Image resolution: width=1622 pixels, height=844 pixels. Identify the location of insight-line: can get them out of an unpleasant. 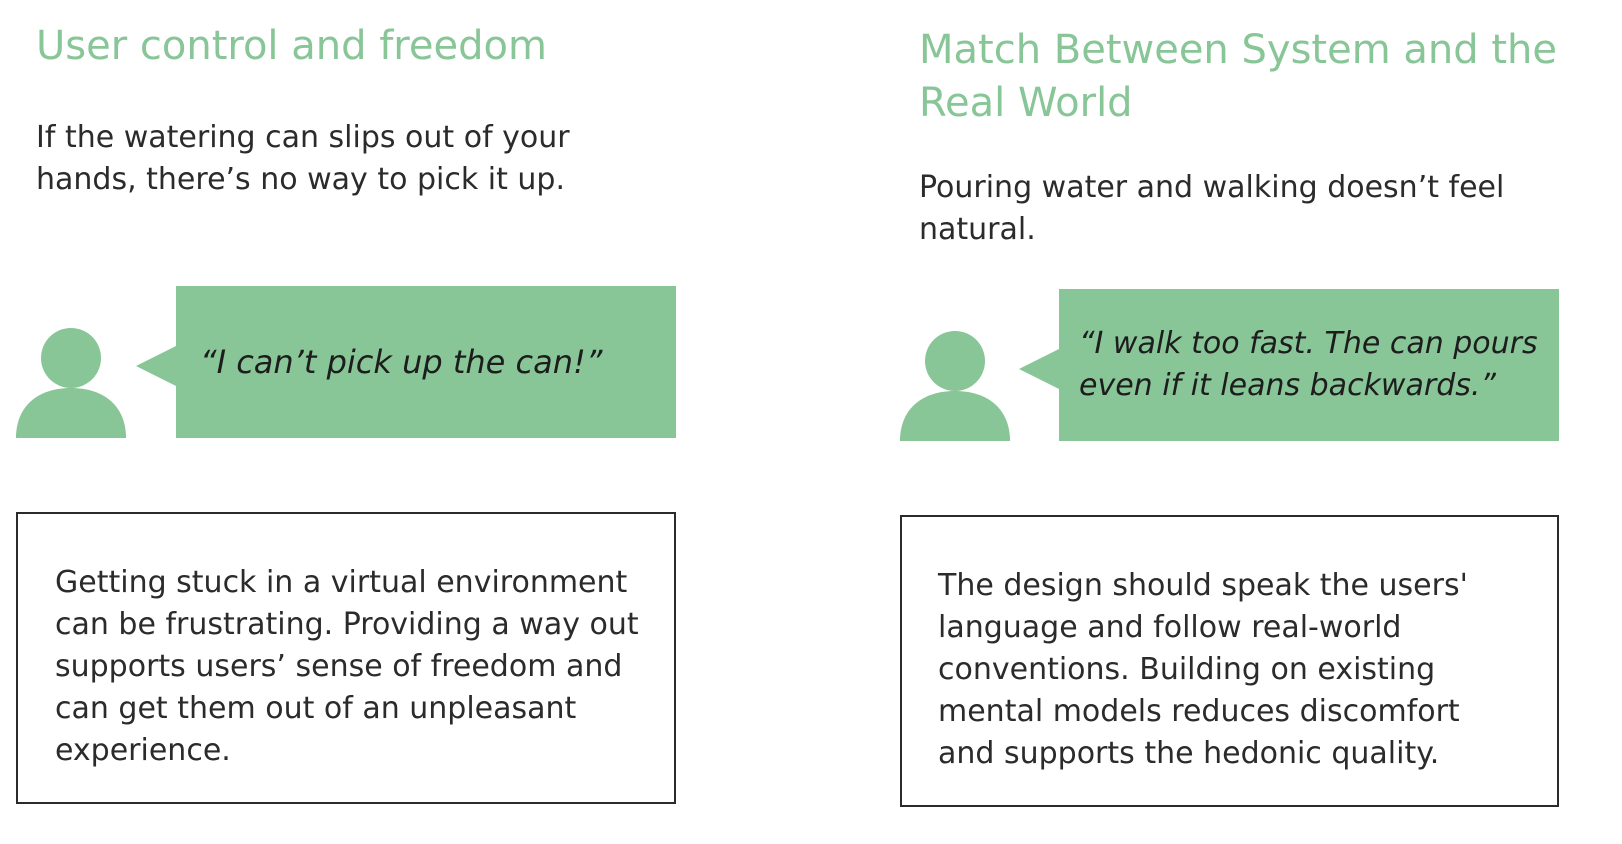
(316, 708).